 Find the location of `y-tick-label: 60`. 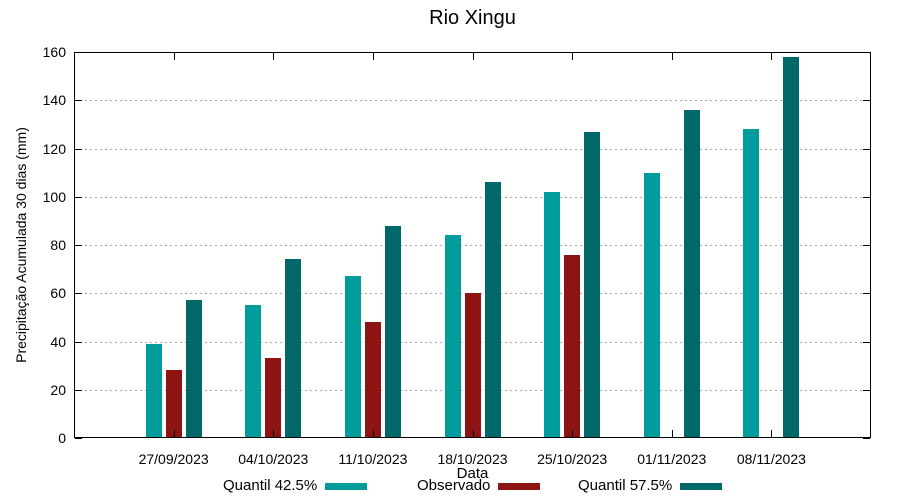

y-tick-label: 60 is located at coordinates (58, 293).